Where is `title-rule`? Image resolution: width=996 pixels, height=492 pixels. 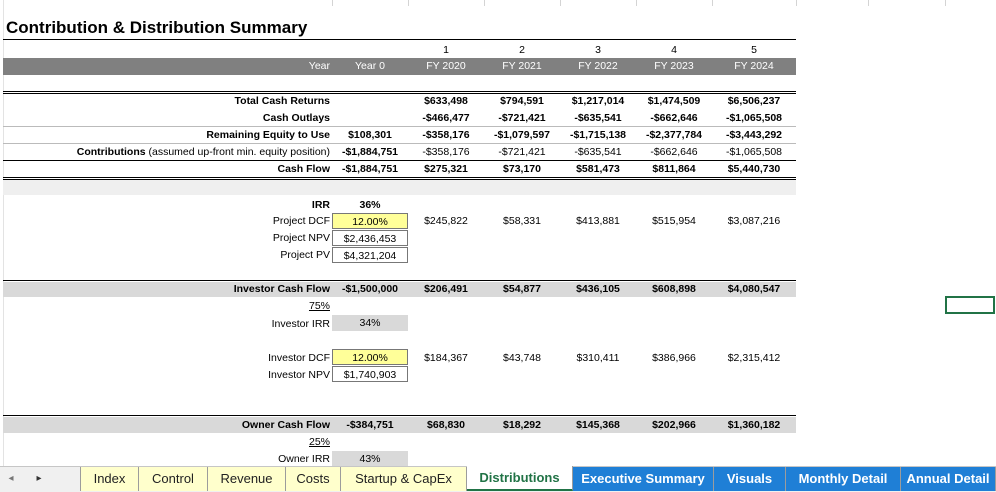
title-rule is located at coordinates (399, 39).